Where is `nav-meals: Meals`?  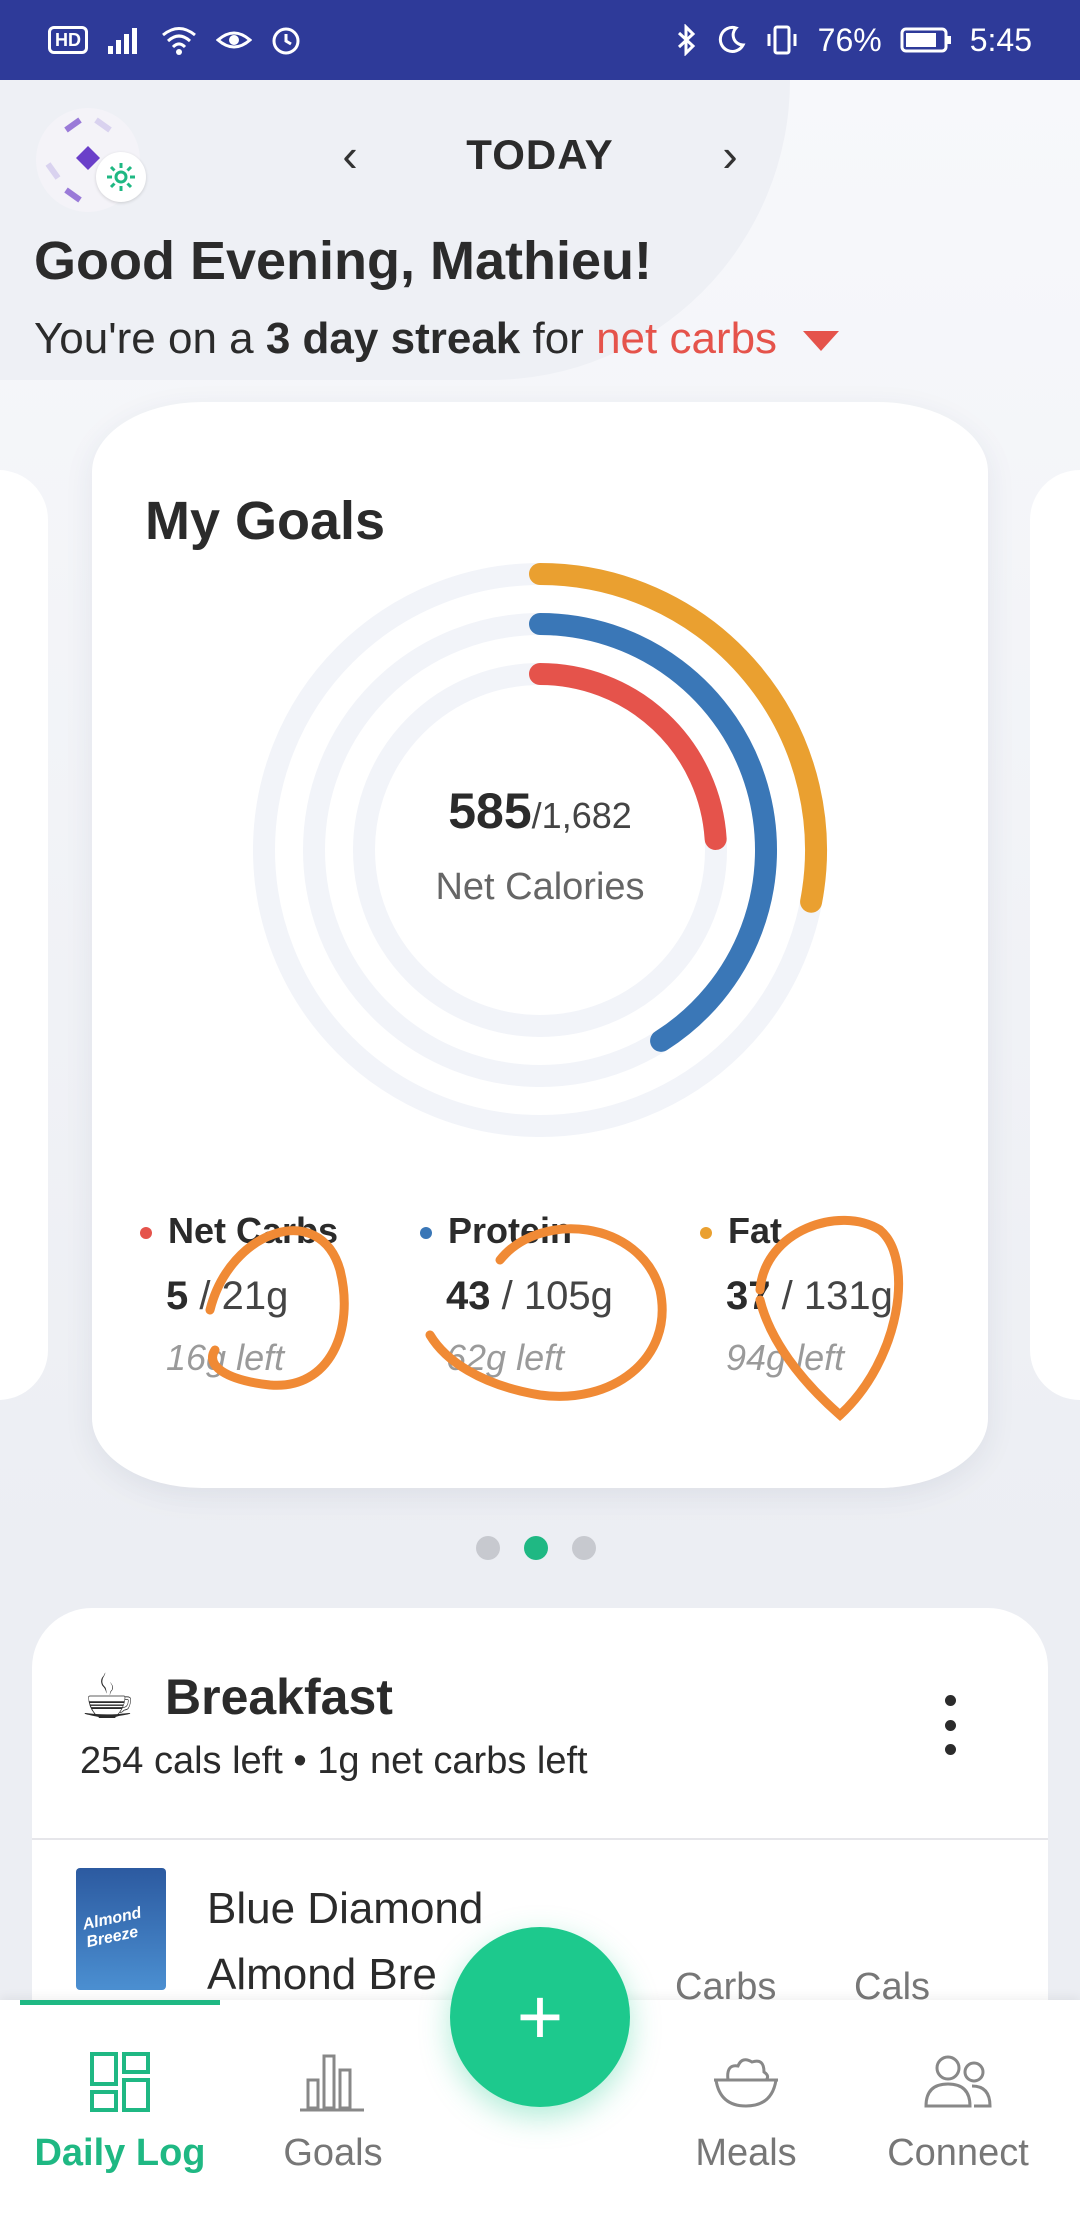
nav-meals: Meals is located at coordinates (746, 2112).